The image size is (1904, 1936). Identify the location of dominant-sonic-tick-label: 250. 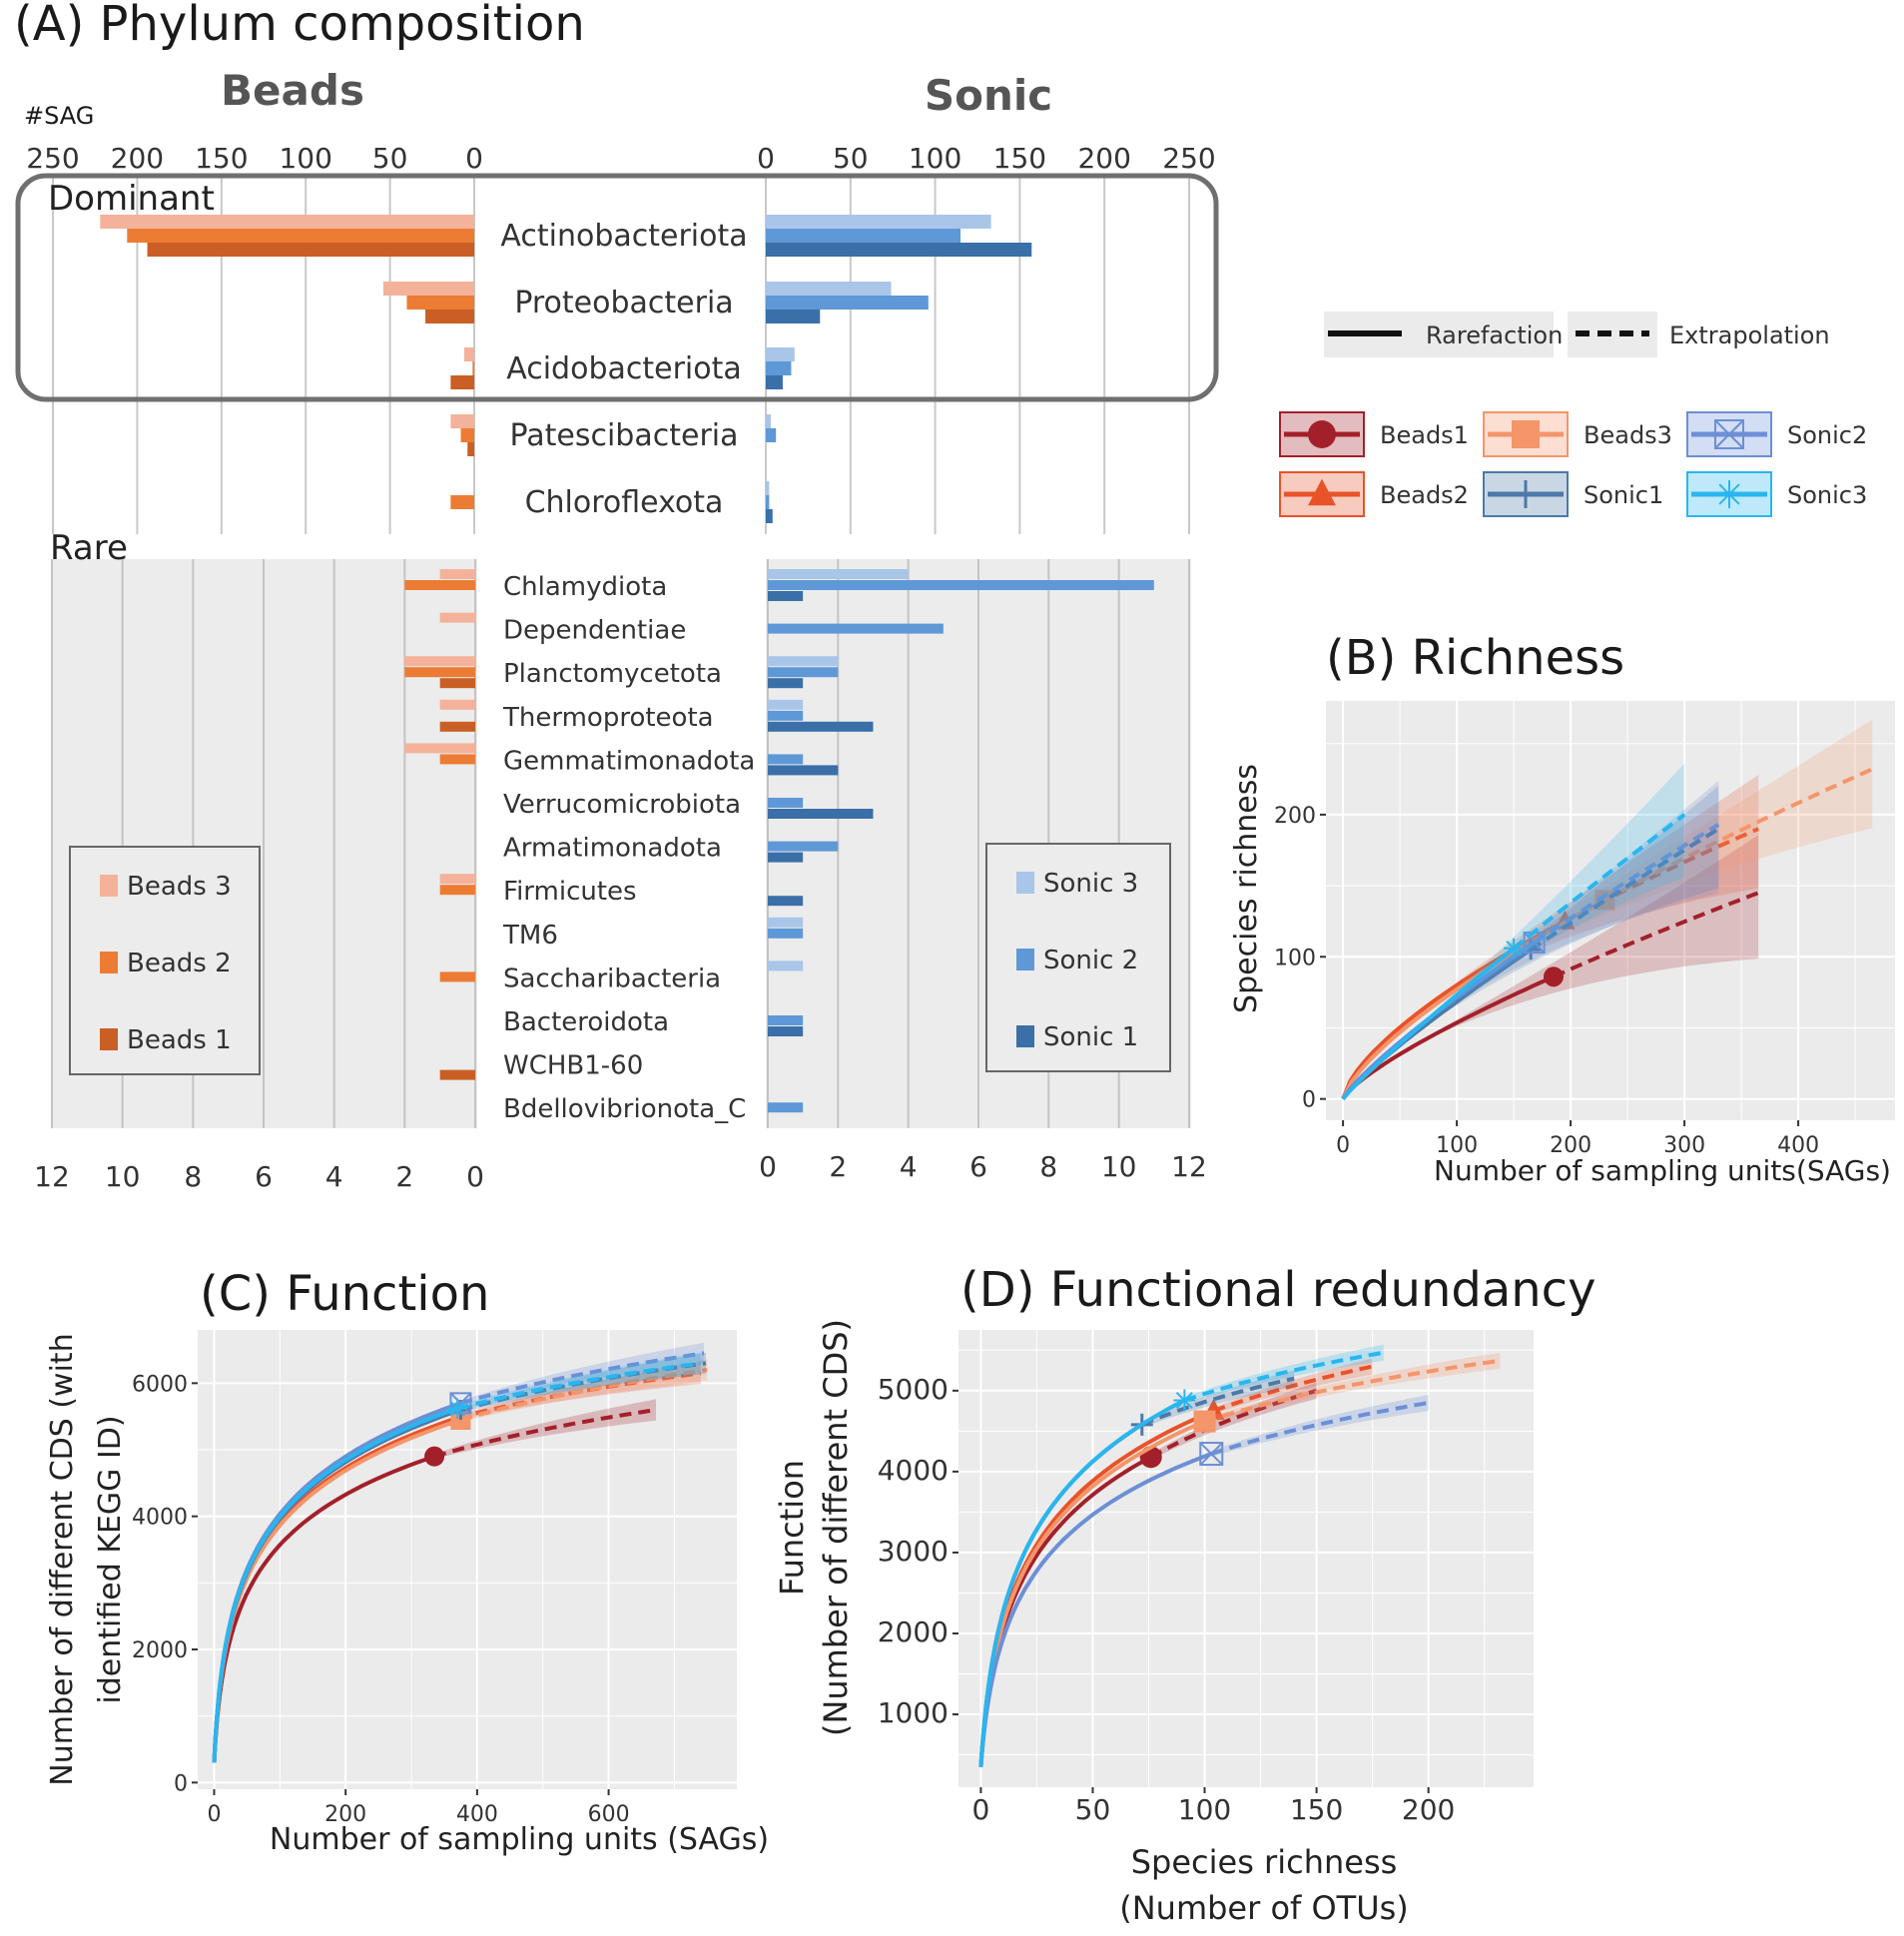
(1188, 158).